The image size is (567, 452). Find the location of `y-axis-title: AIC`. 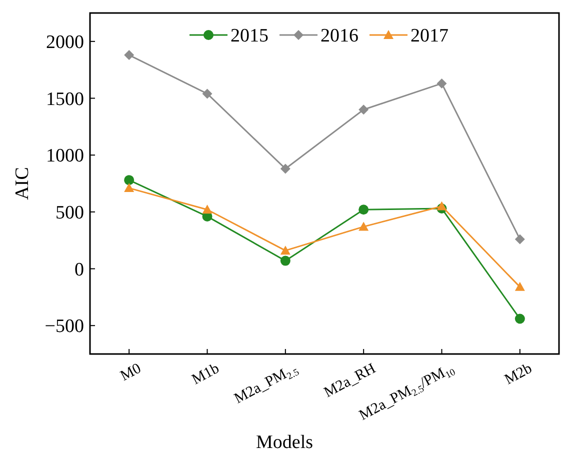

y-axis-title: AIC is located at coordinates (22, 183).